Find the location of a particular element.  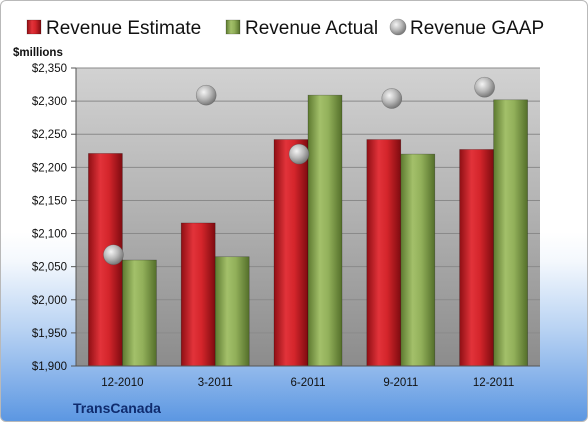

legend-swatch-estimate is located at coordinates (34, 27).